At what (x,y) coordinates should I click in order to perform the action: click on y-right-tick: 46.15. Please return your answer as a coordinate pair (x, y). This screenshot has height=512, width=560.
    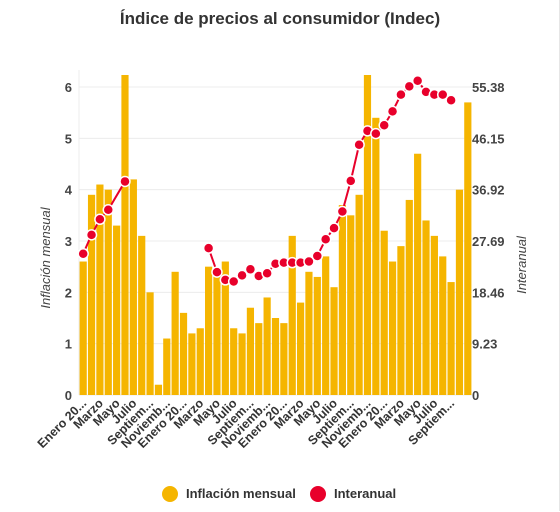
    Looking at the image, I should click on (488, 138).